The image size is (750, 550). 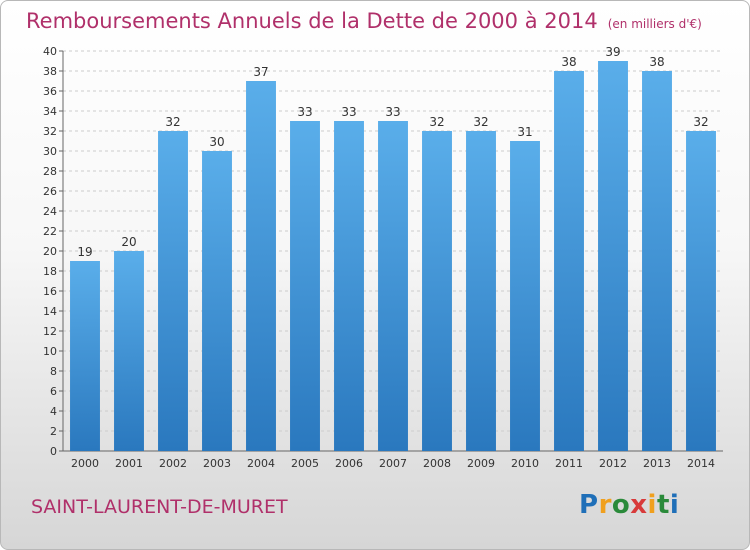 What do you see at coordinates (305, 463) in the screenshot?
I see `x-tick-label-2005: 2005` at bounding box center [305, 463].